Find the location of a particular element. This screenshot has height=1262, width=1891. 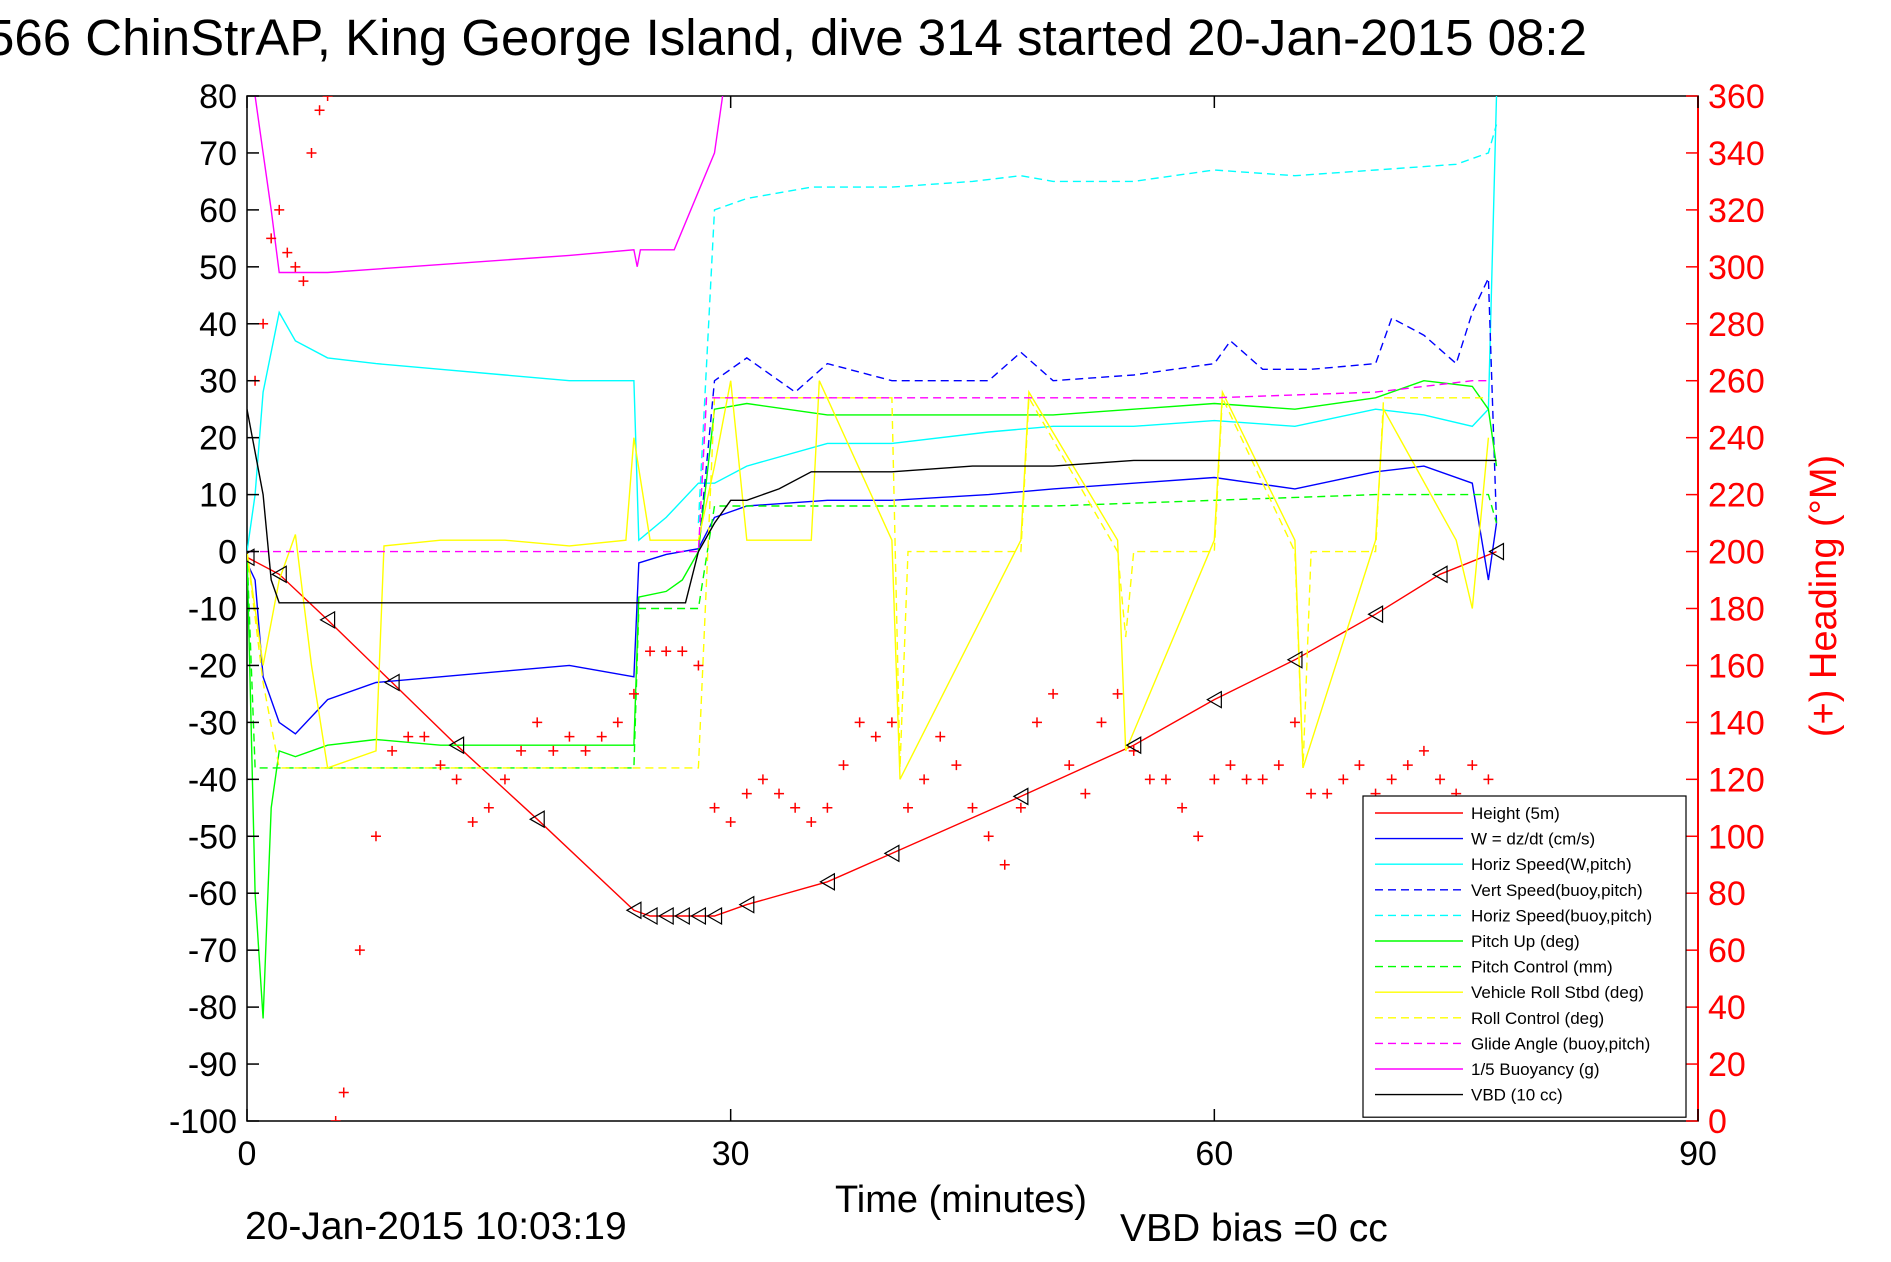

ytick-left-label: -50 is located at coordinates (212, 837).